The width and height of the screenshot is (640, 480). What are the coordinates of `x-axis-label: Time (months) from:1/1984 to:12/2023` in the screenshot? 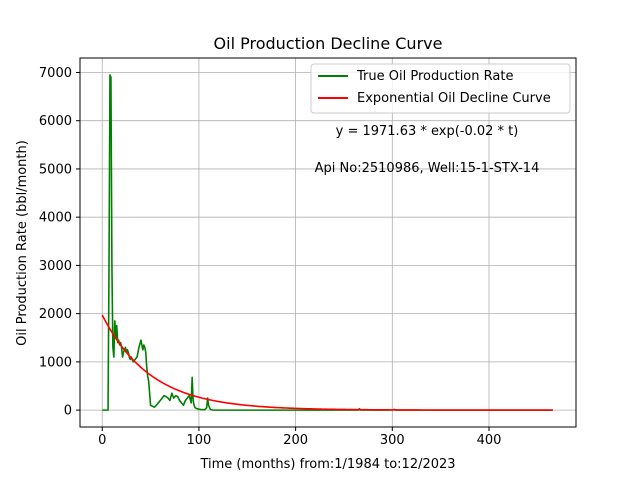 It's located at (327, 464).